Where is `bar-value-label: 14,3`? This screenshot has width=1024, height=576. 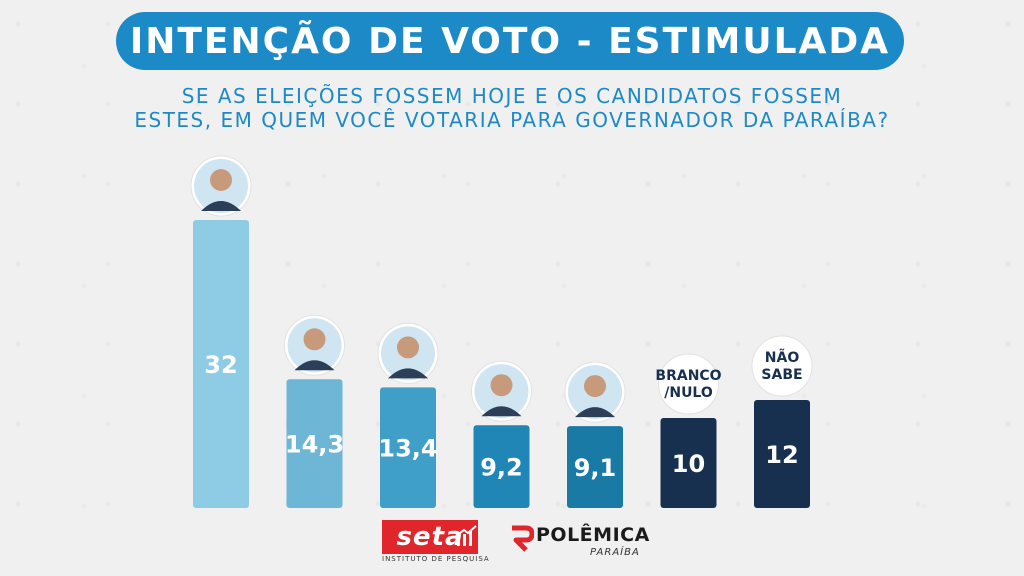
bar-value-label: 14,3 is located at coordinates (314, 445).